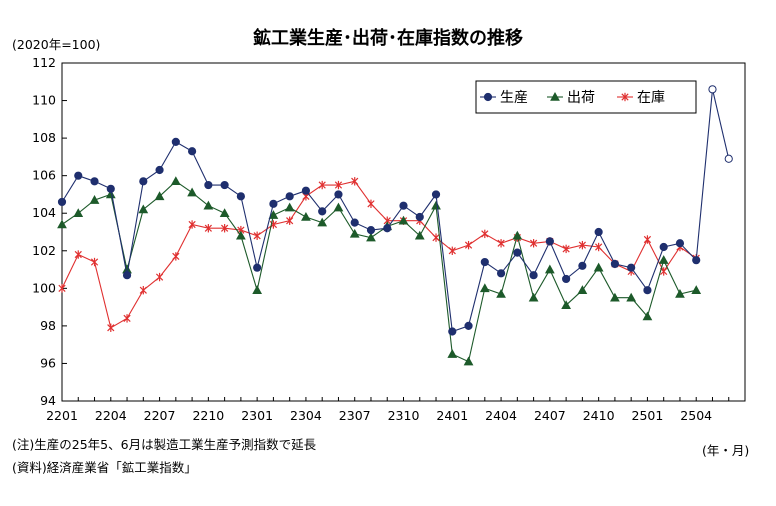  I want to click on y-tick-label: 108, so click(44, 137).